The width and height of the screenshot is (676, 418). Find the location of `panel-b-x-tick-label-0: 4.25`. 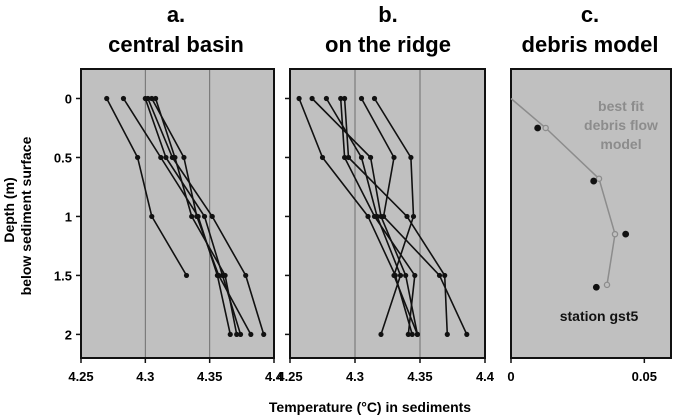

panel-b-x-tick-label-0: 4.25 is located at coordinates (289, 376).